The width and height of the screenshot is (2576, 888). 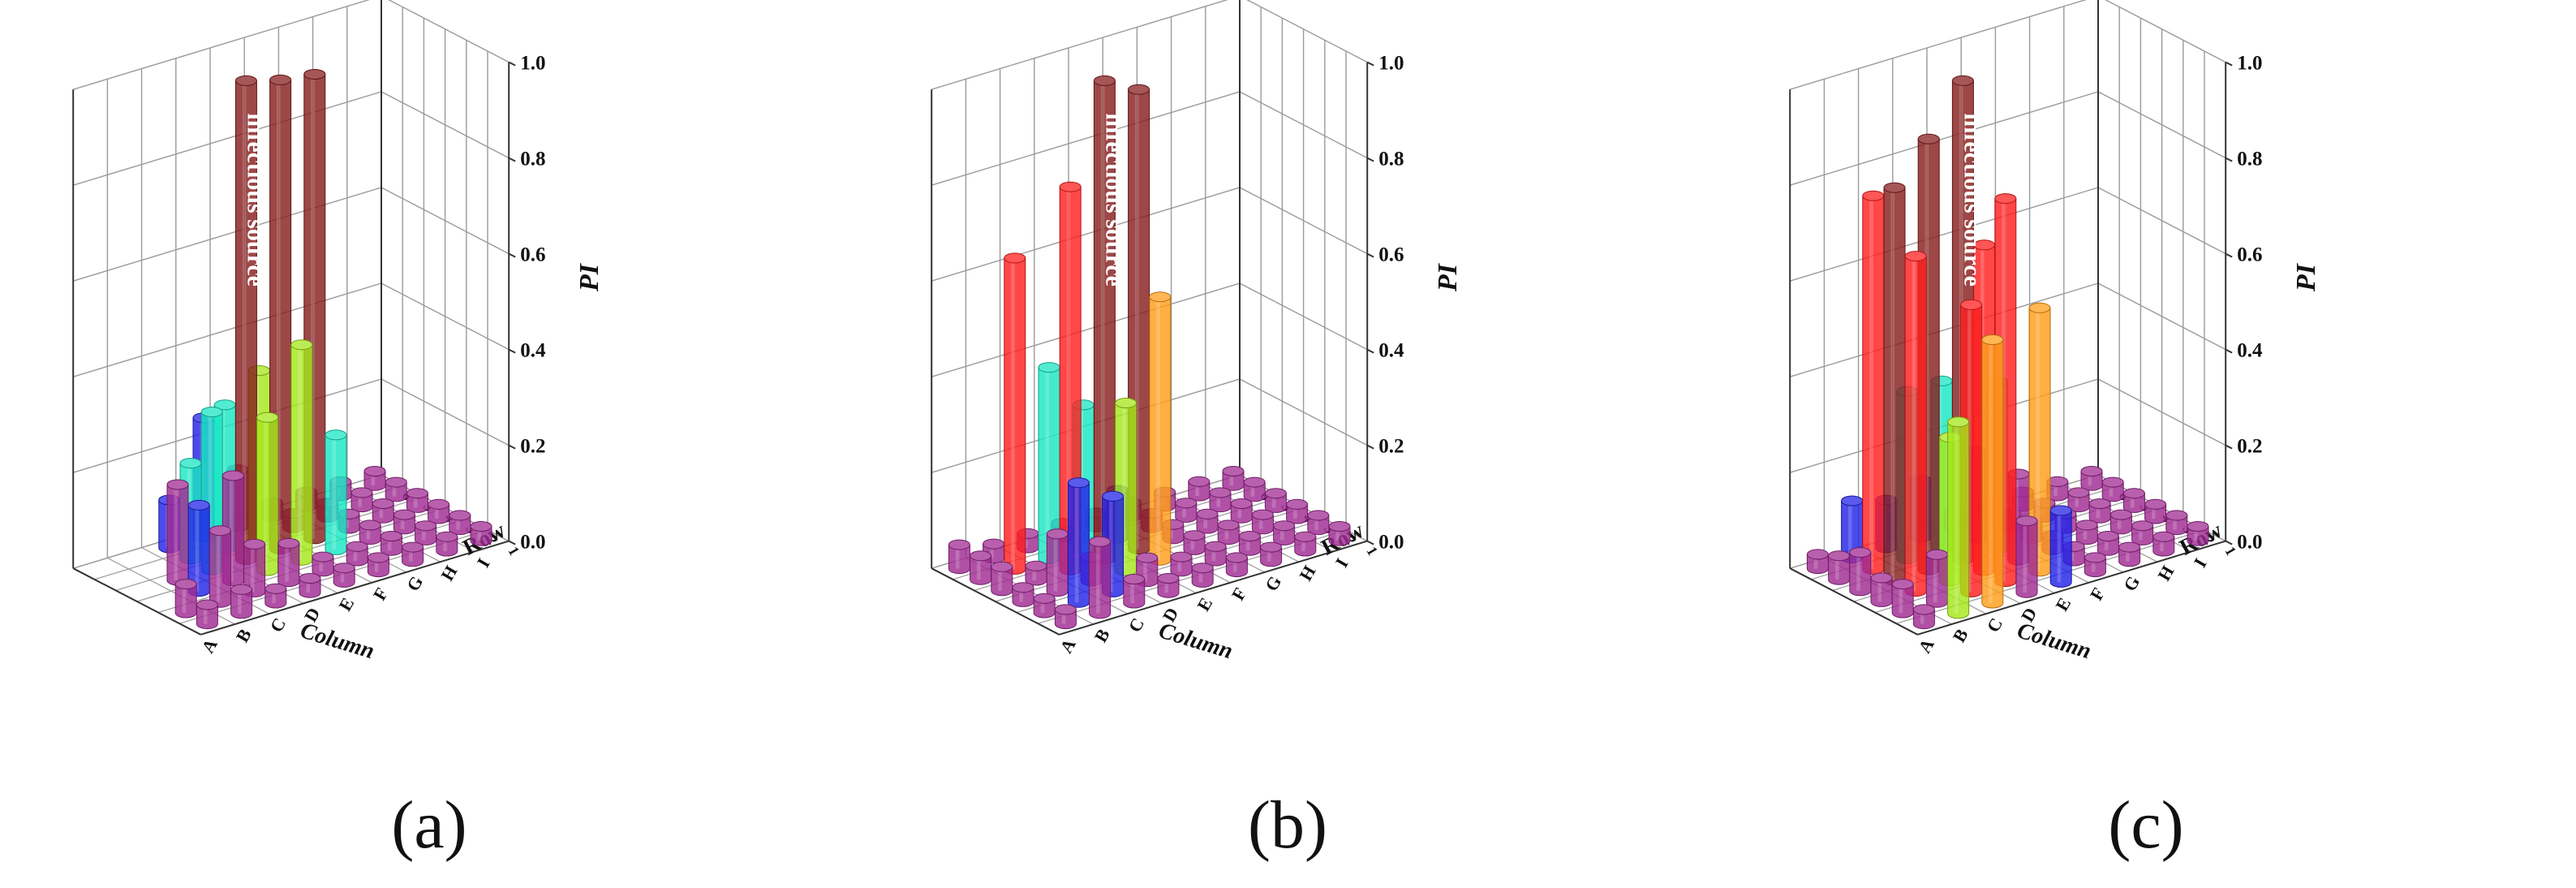 What do you see at coordinates (1853, 601) in the screenshot?
I see `column-axis-line` at bounding box center [1853, 601].